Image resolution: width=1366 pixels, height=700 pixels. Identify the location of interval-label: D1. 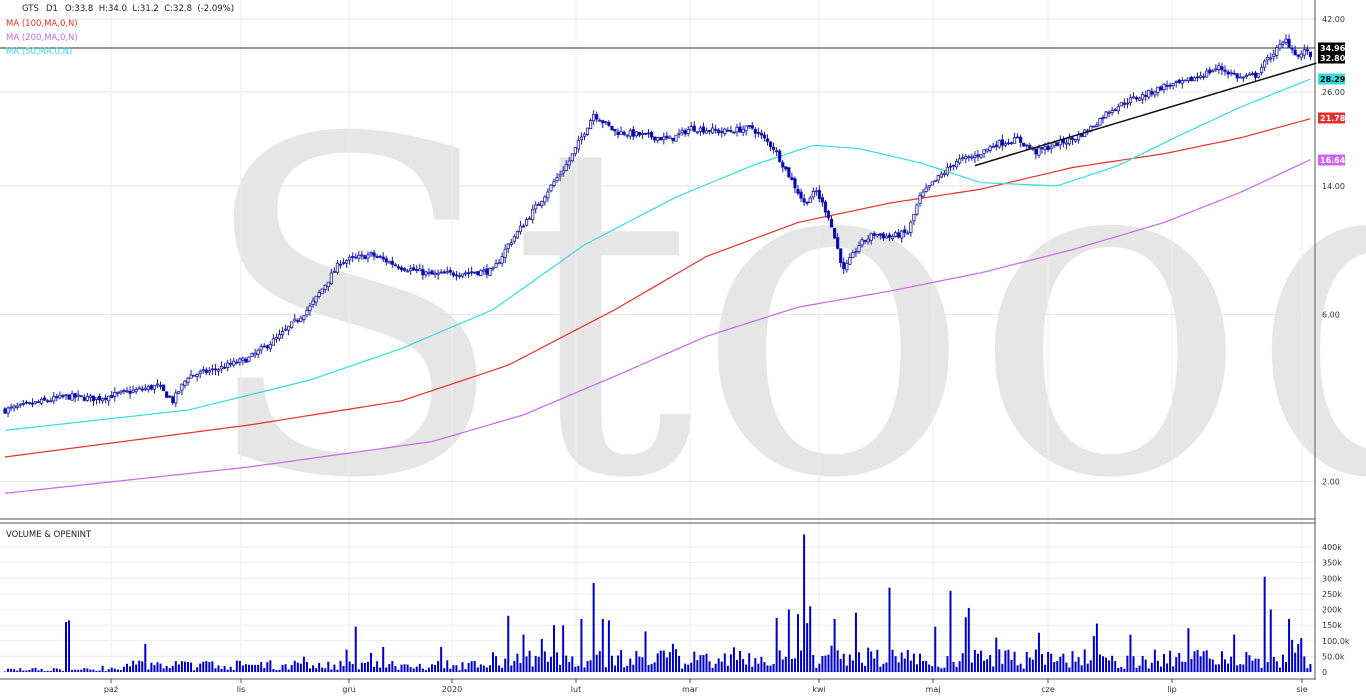
(52, 9).